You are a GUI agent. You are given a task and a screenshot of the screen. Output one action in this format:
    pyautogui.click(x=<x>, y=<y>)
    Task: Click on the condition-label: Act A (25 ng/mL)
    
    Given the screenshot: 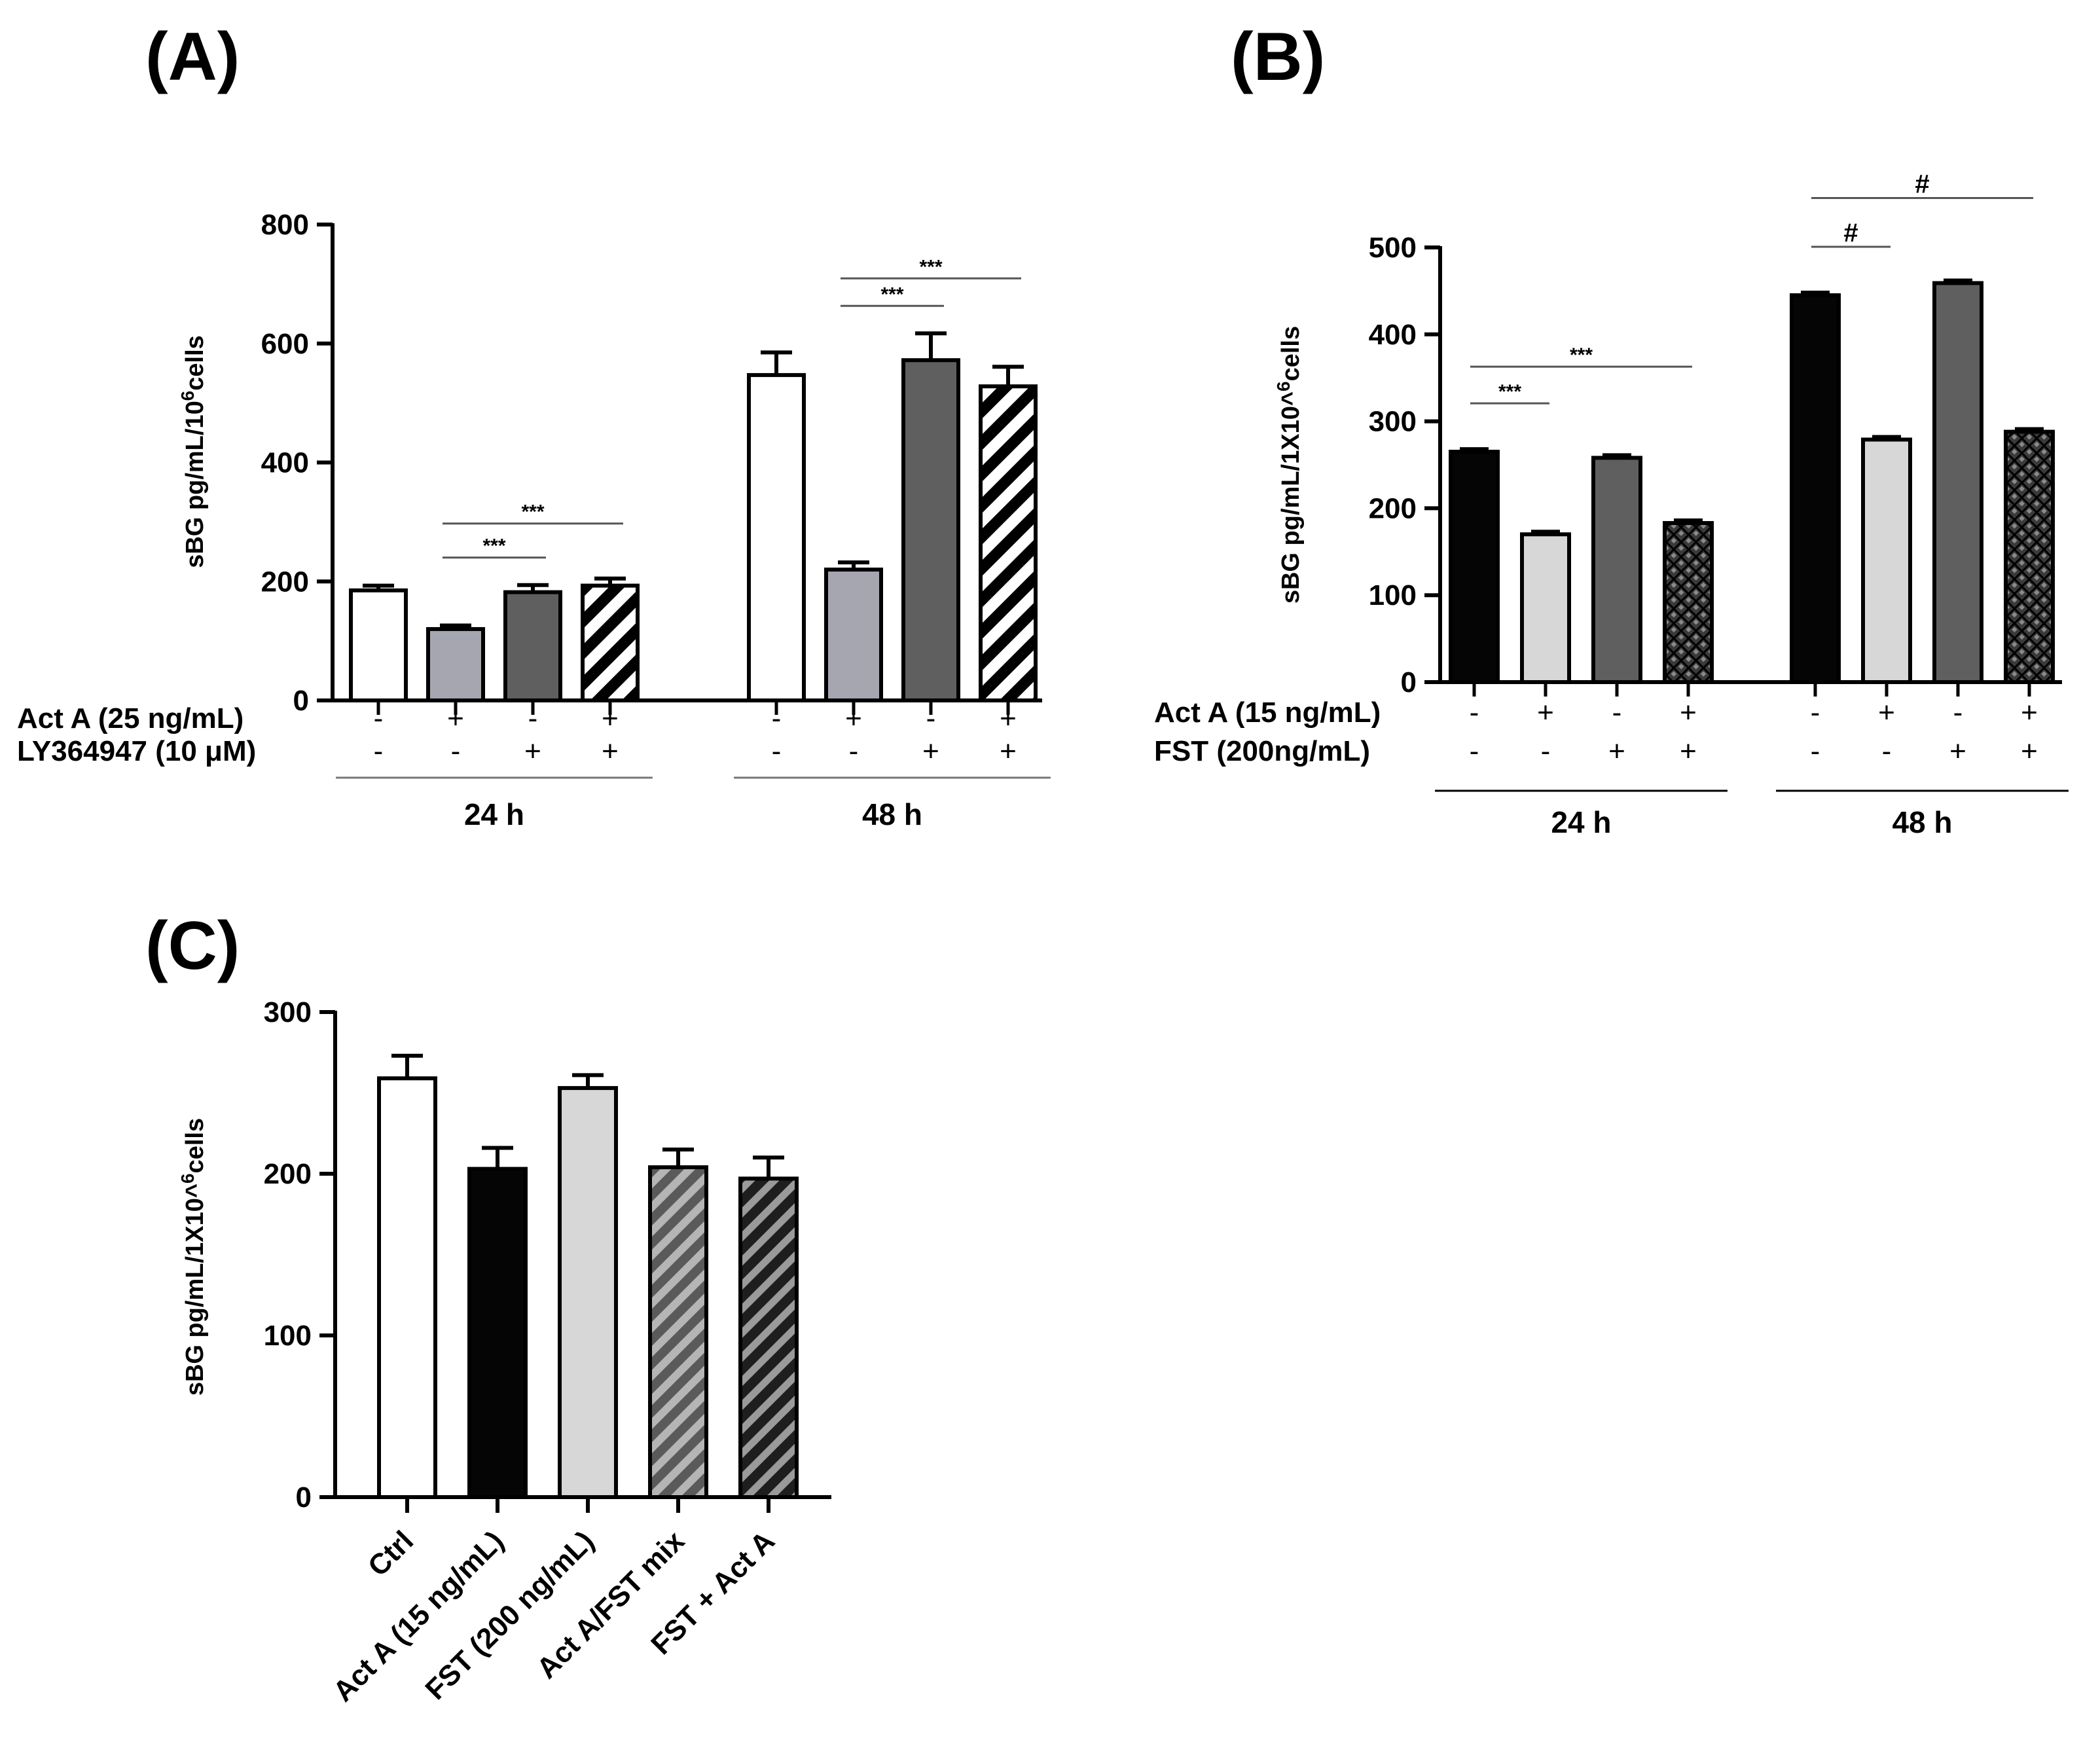 What is the action you would take?
    pyautogui.click(x=130, y=718)
    